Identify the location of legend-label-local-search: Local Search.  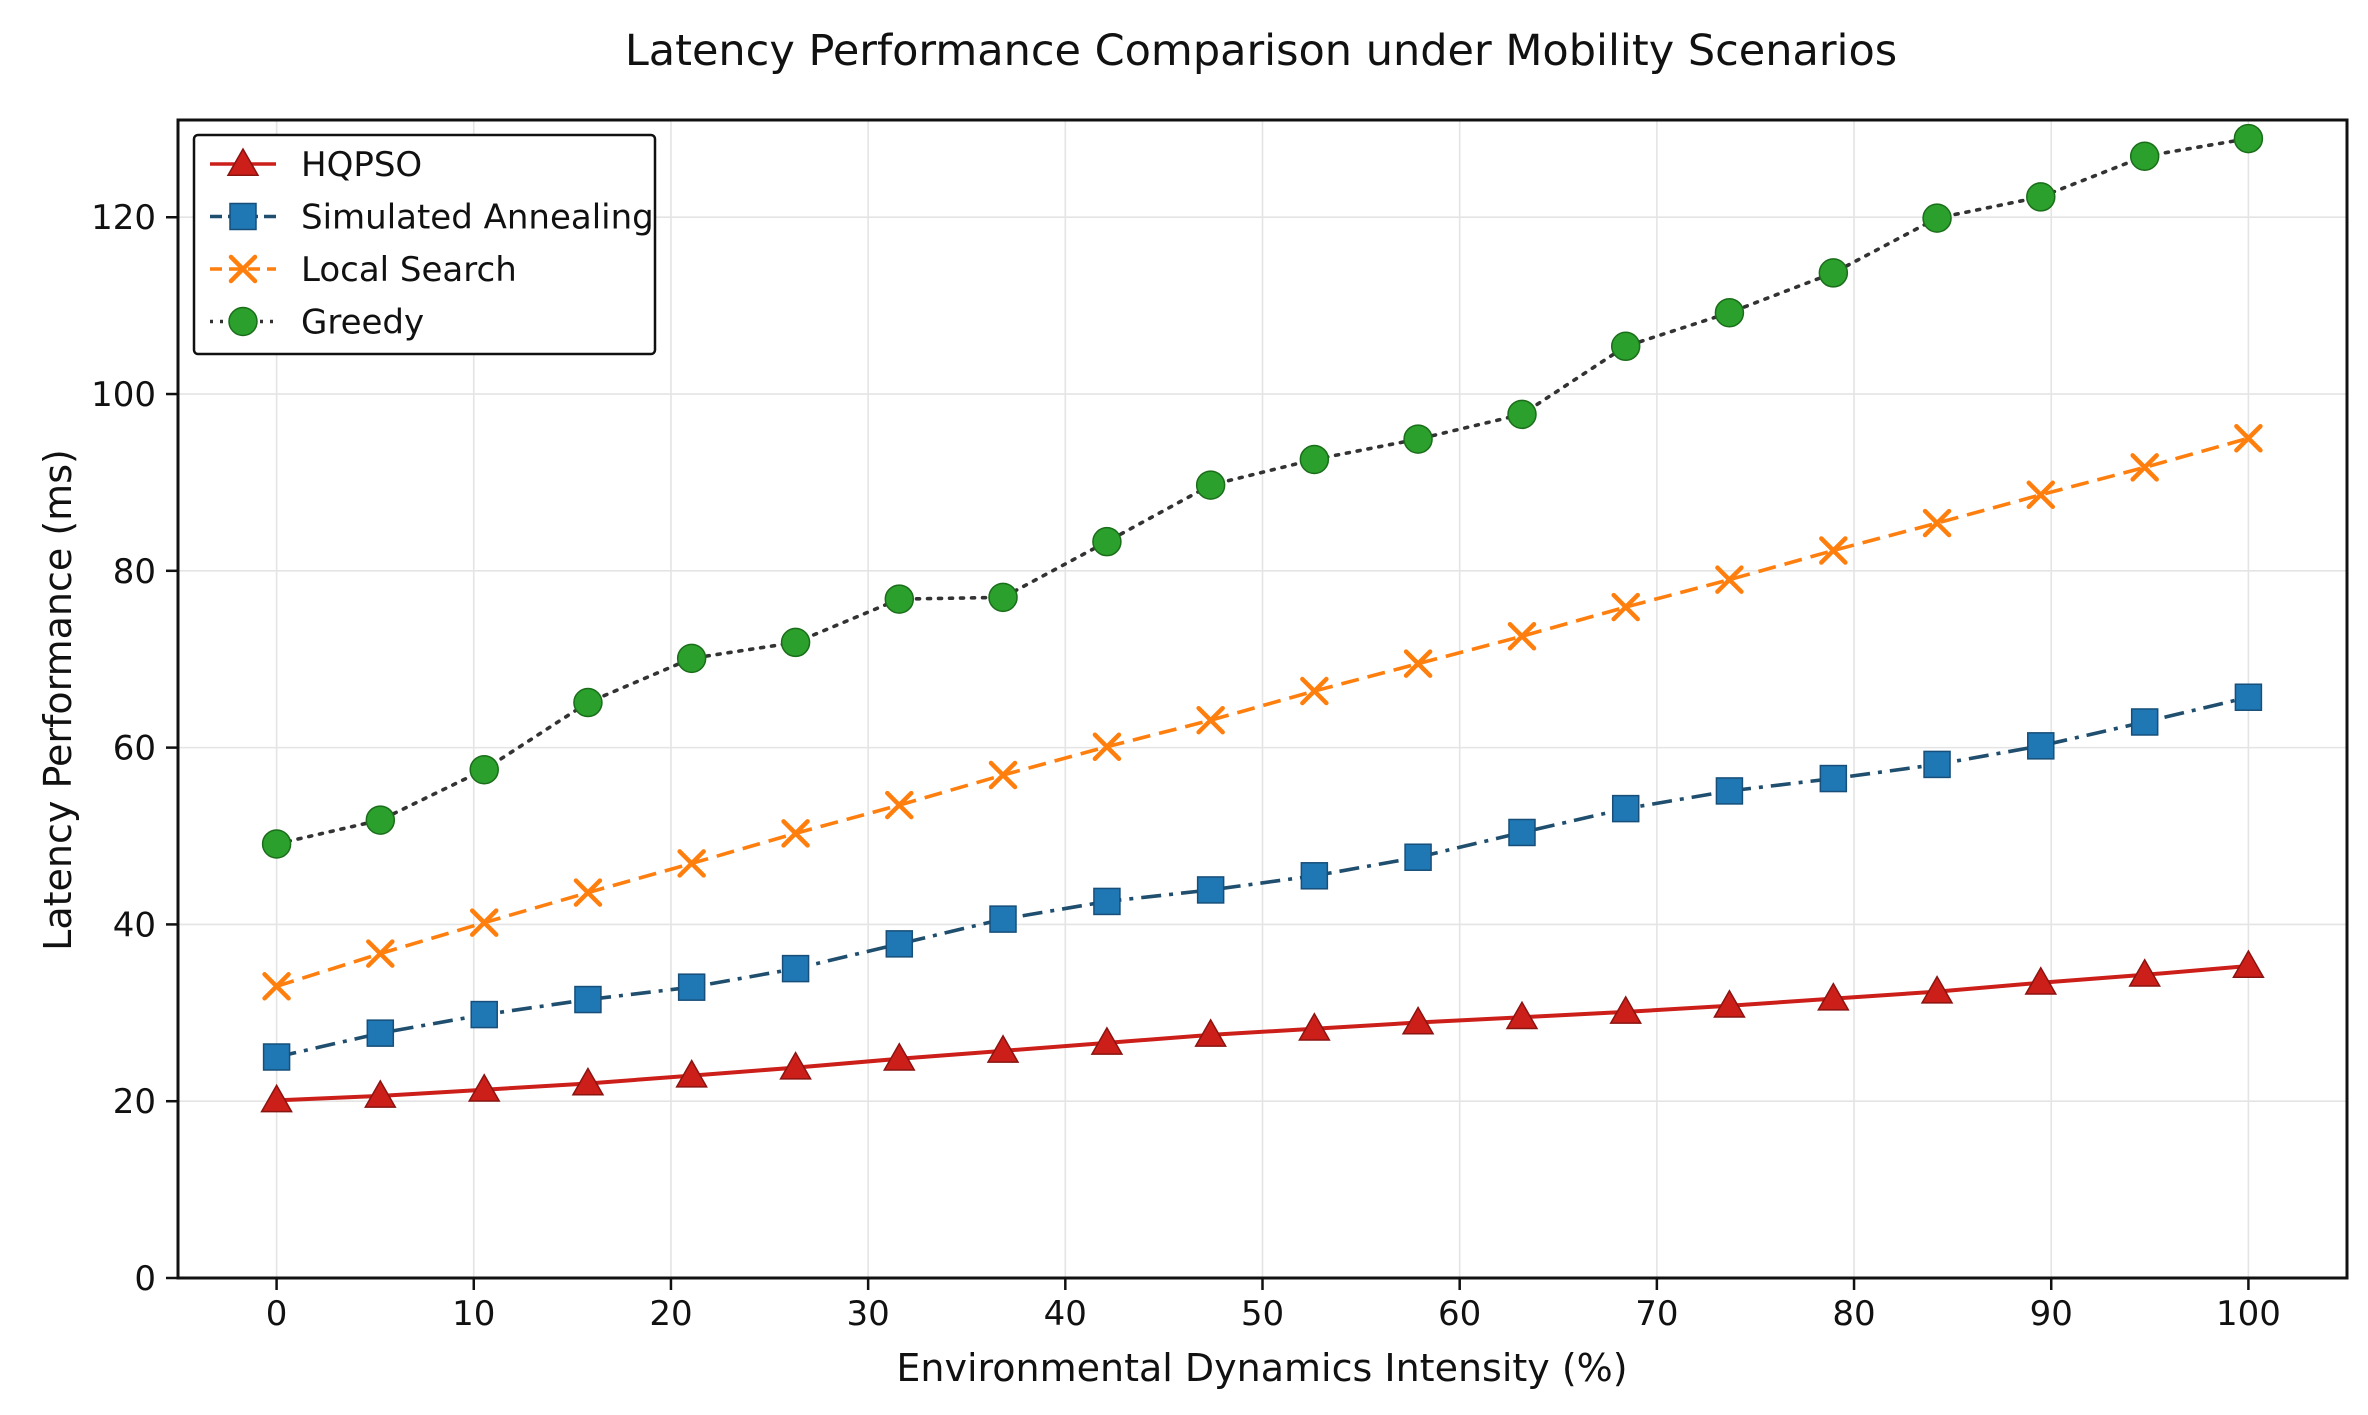
(409, 270).